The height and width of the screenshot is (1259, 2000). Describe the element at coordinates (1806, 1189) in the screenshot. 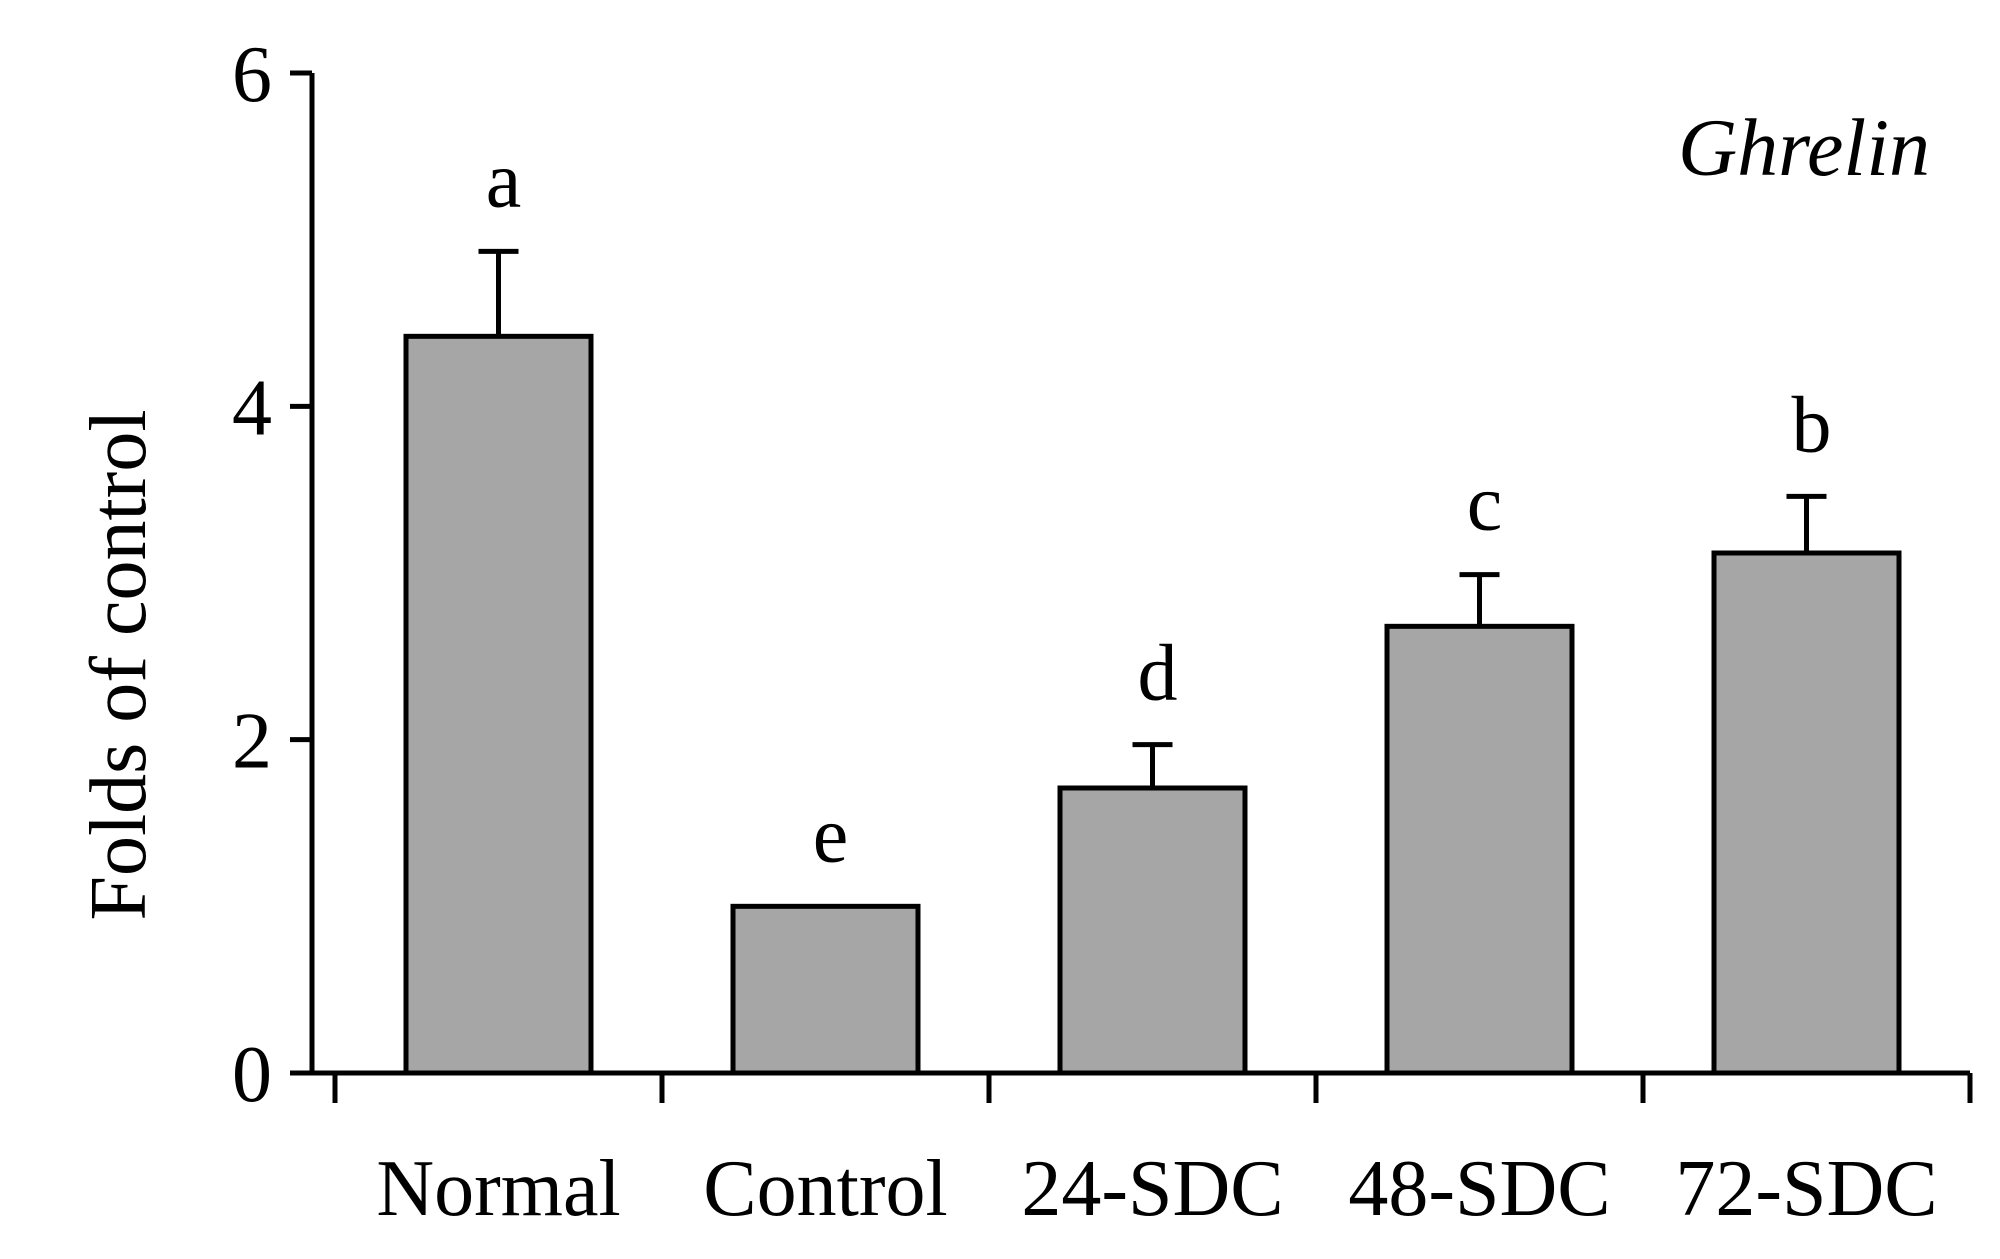

I see `x-tick-label: 72-SDC` at that location.